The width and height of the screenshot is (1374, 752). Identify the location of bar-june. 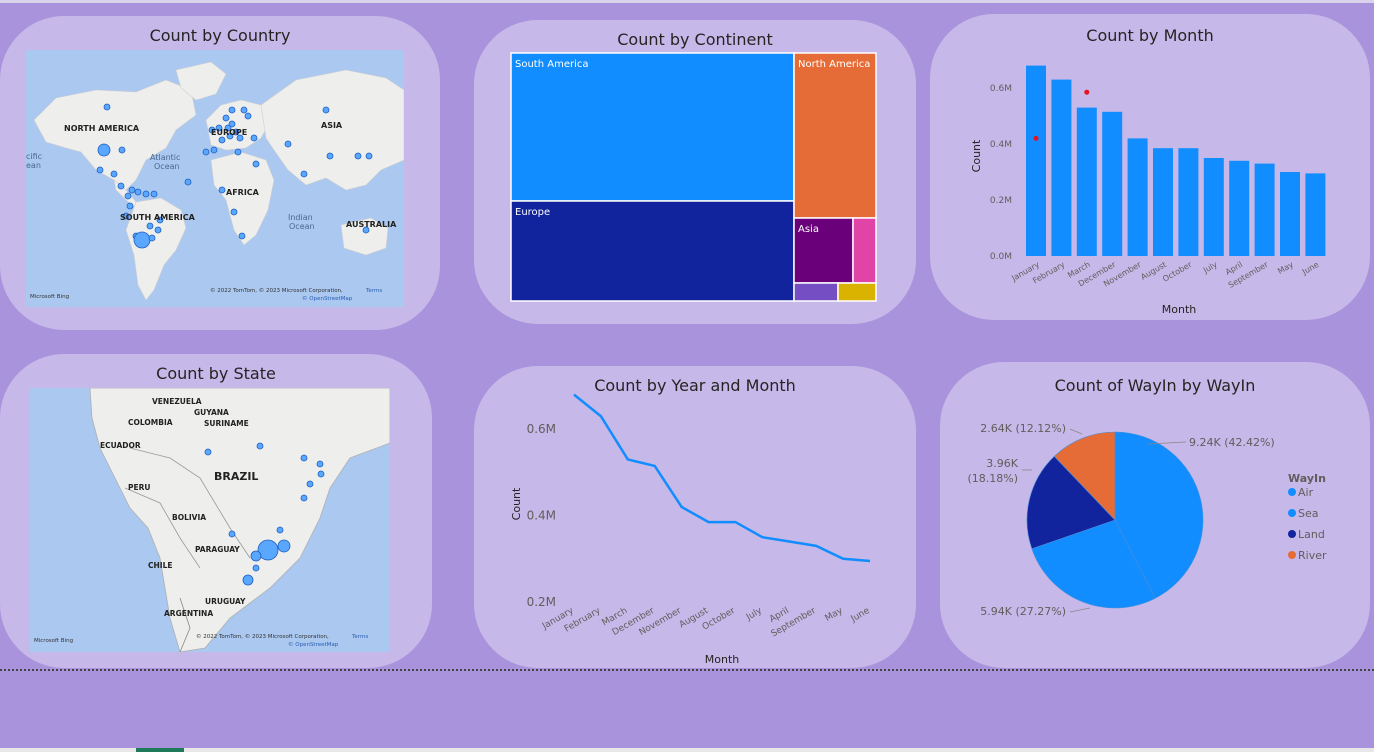
(1315, 214).